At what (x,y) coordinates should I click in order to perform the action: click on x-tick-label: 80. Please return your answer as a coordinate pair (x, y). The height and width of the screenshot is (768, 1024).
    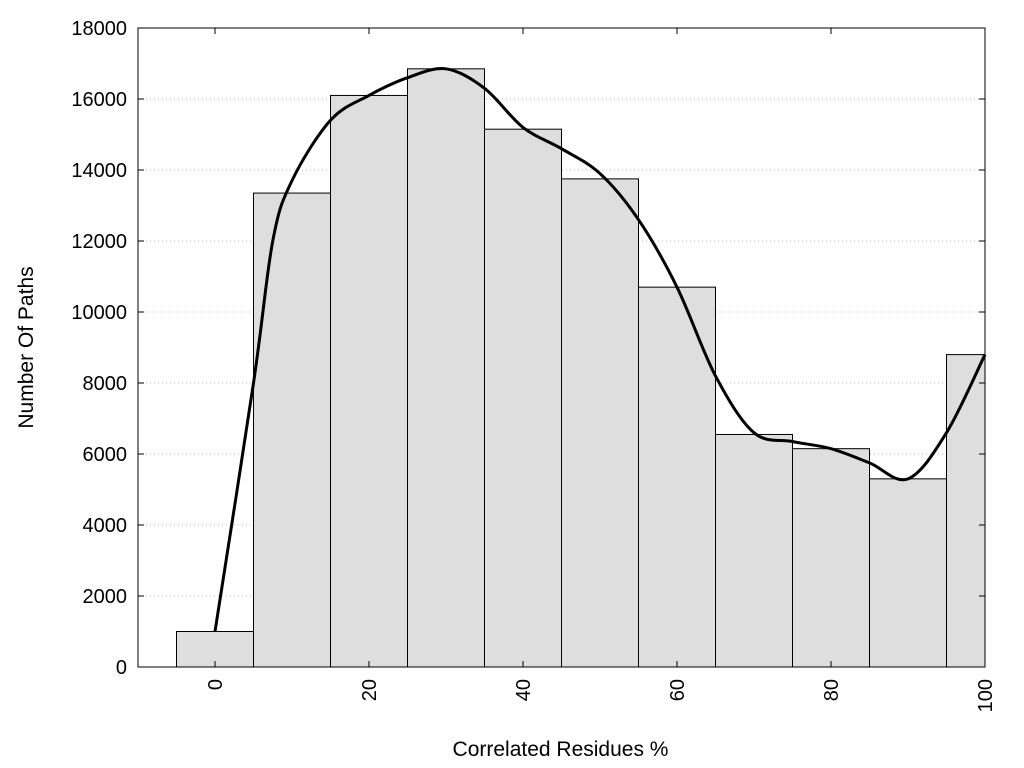
    Looking at the image, I should click on (832, 690).